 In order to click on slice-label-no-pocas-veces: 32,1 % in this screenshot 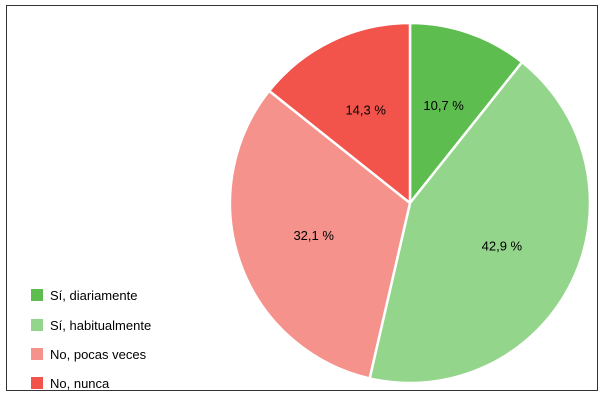, I will do `click(313, 235)`.